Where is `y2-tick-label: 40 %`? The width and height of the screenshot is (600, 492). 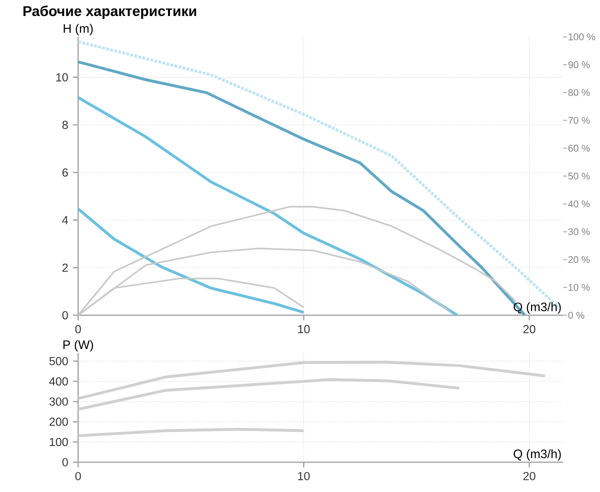
y2-tick-label: 40 % is located at coordinates (579, 204).